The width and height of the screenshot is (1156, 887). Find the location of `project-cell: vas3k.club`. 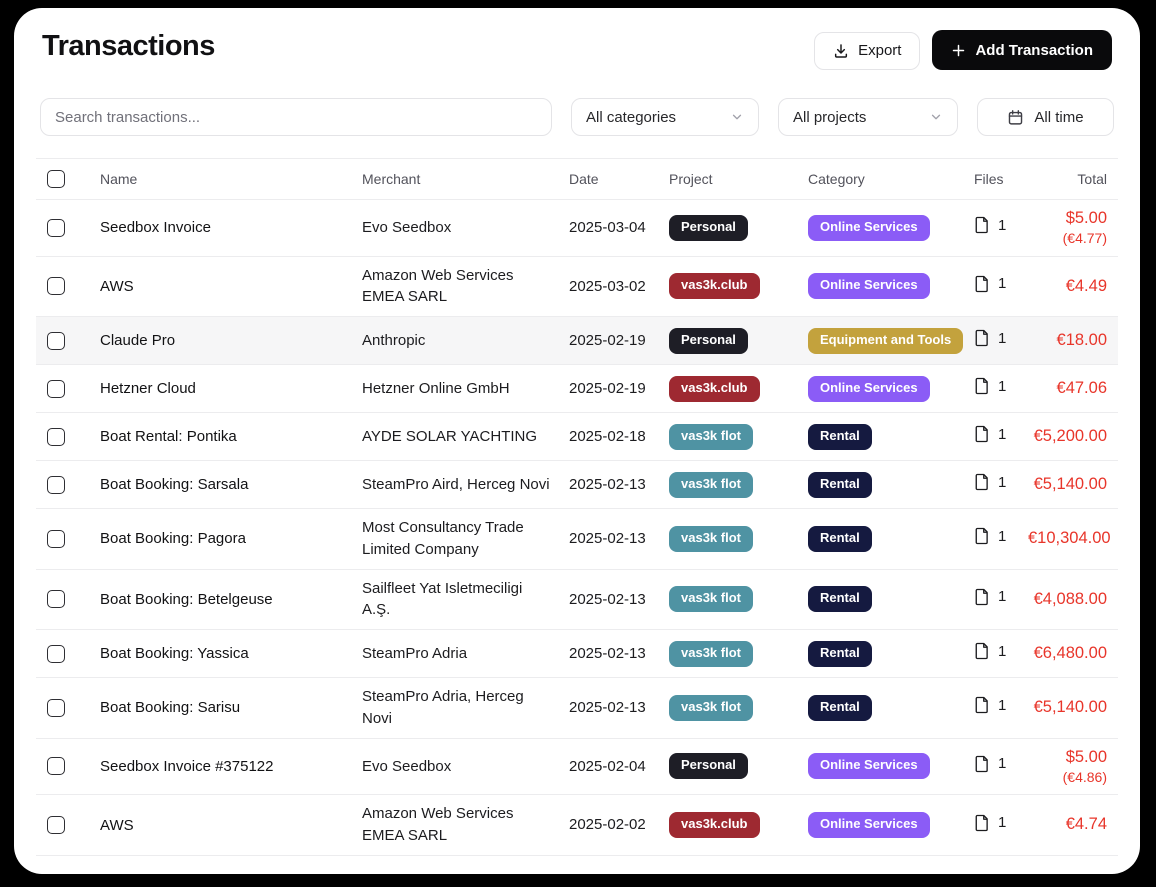

project-cell: vas3k.club is located at coordinates (726, 825).